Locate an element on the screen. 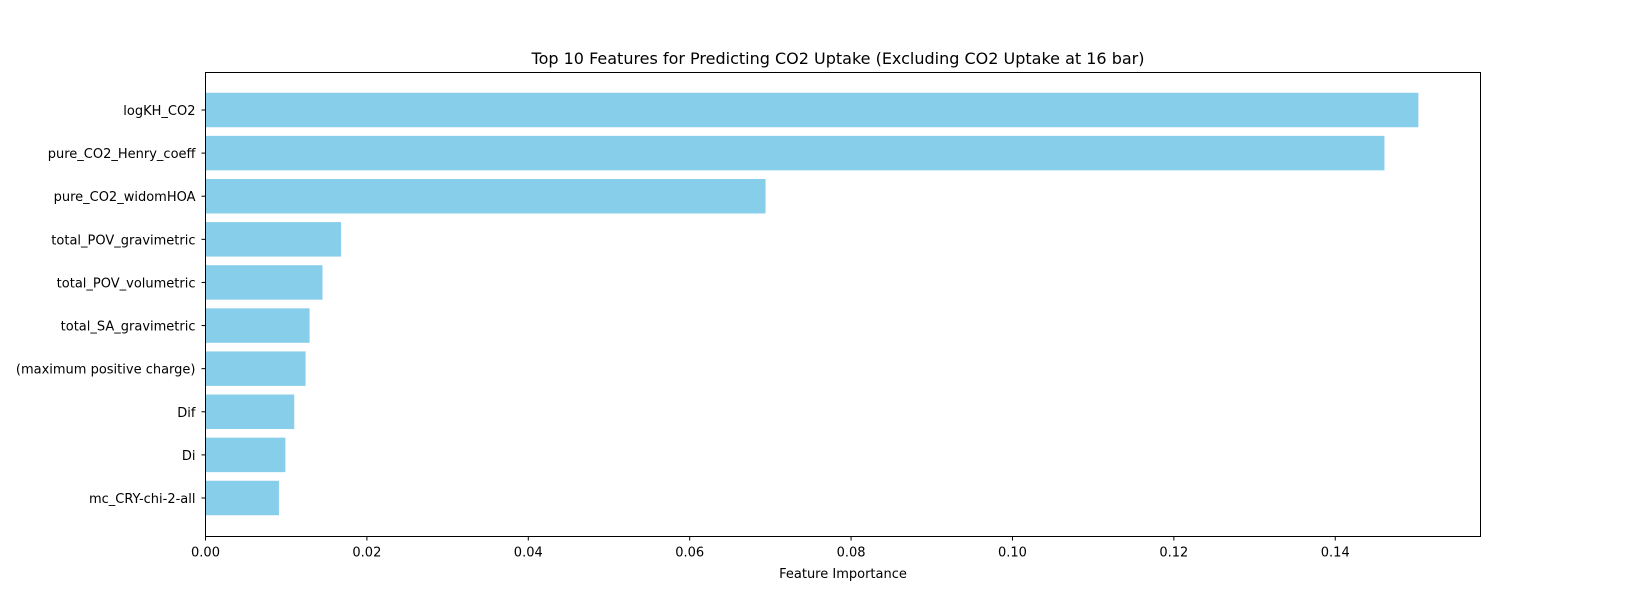  x-tick-label-5: 0.10 is located at coordinates (1012, 553).